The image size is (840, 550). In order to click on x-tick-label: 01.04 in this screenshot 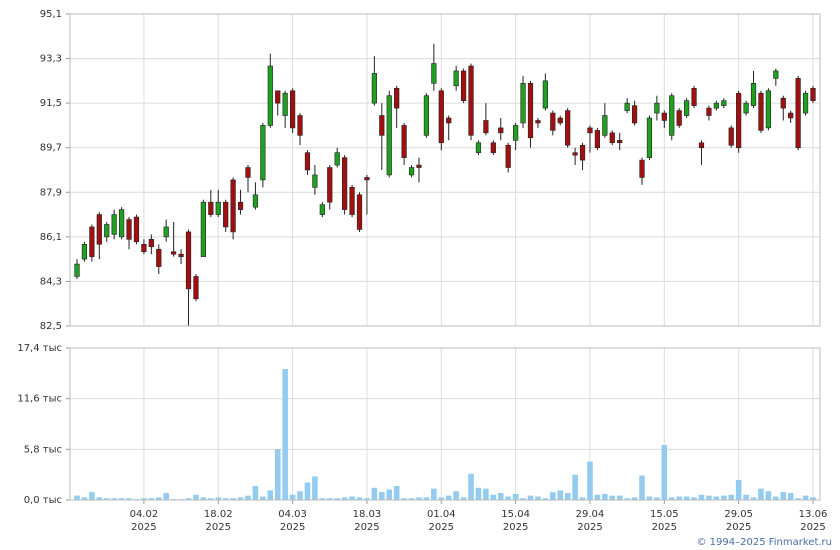, I will do `click(441, 514)`.